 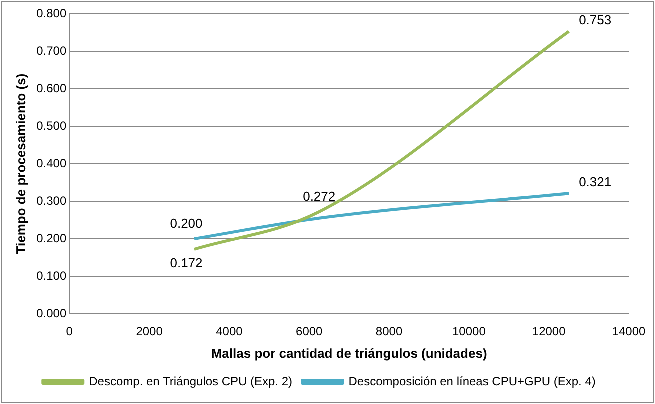 I want to click on legend-label: Descomposición en líneas CPU+GPU (Exp. 4), so click(x=472, y=381).